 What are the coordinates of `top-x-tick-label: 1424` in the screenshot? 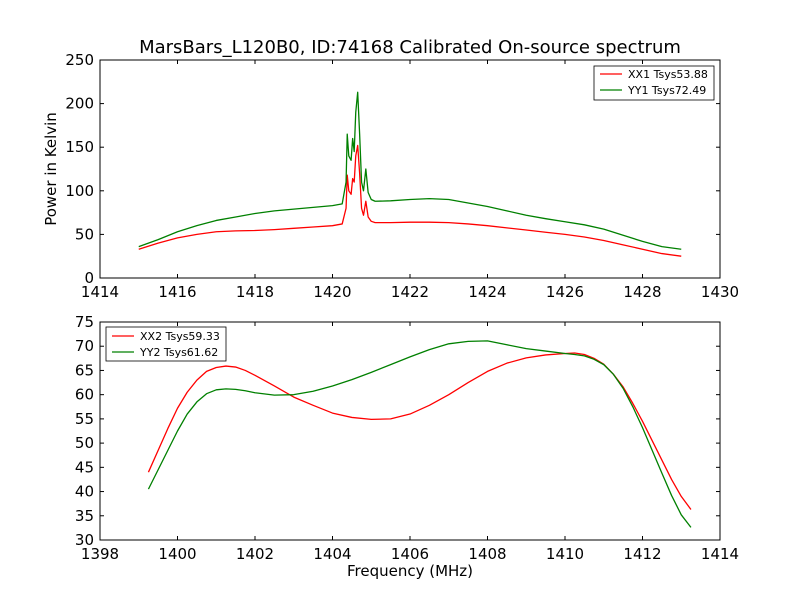 It's located at (487, 292).